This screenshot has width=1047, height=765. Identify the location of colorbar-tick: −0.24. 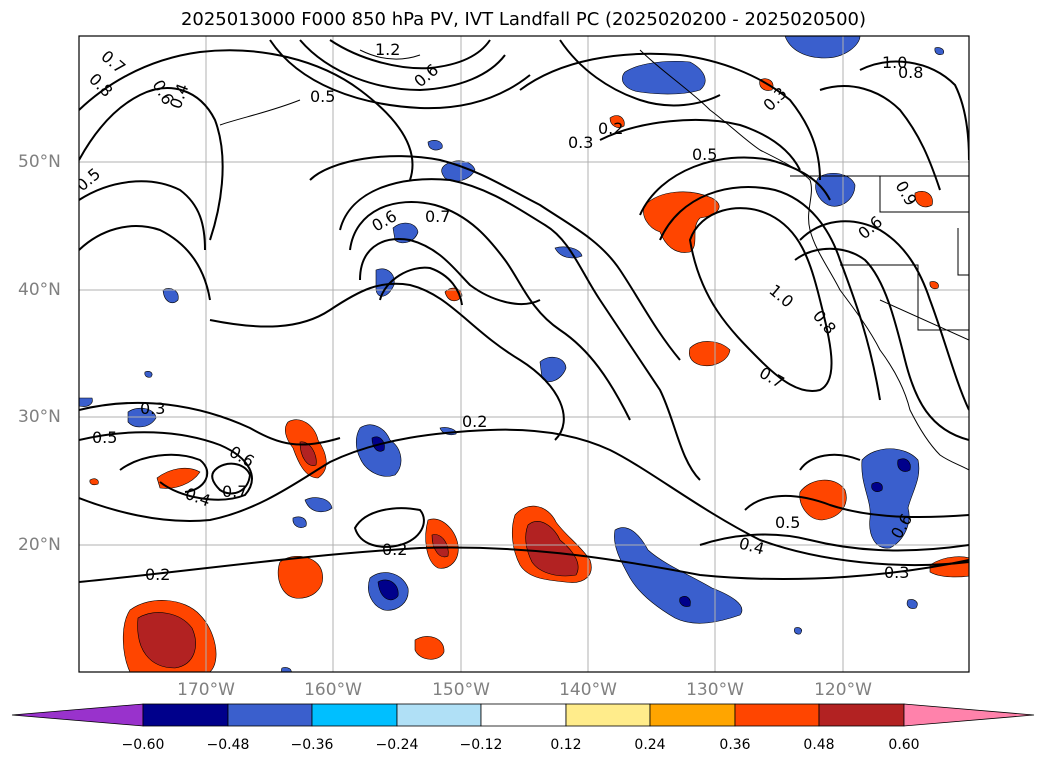
(397, 745).